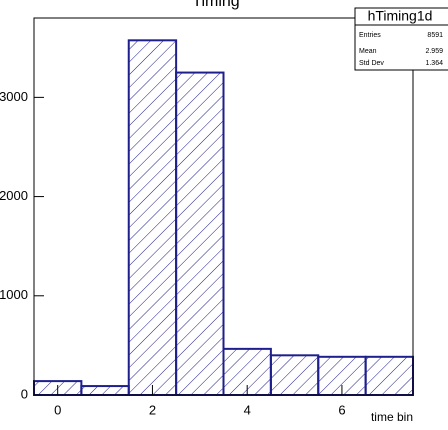  I want to click on stats-key: Entries, so click(370, 35).